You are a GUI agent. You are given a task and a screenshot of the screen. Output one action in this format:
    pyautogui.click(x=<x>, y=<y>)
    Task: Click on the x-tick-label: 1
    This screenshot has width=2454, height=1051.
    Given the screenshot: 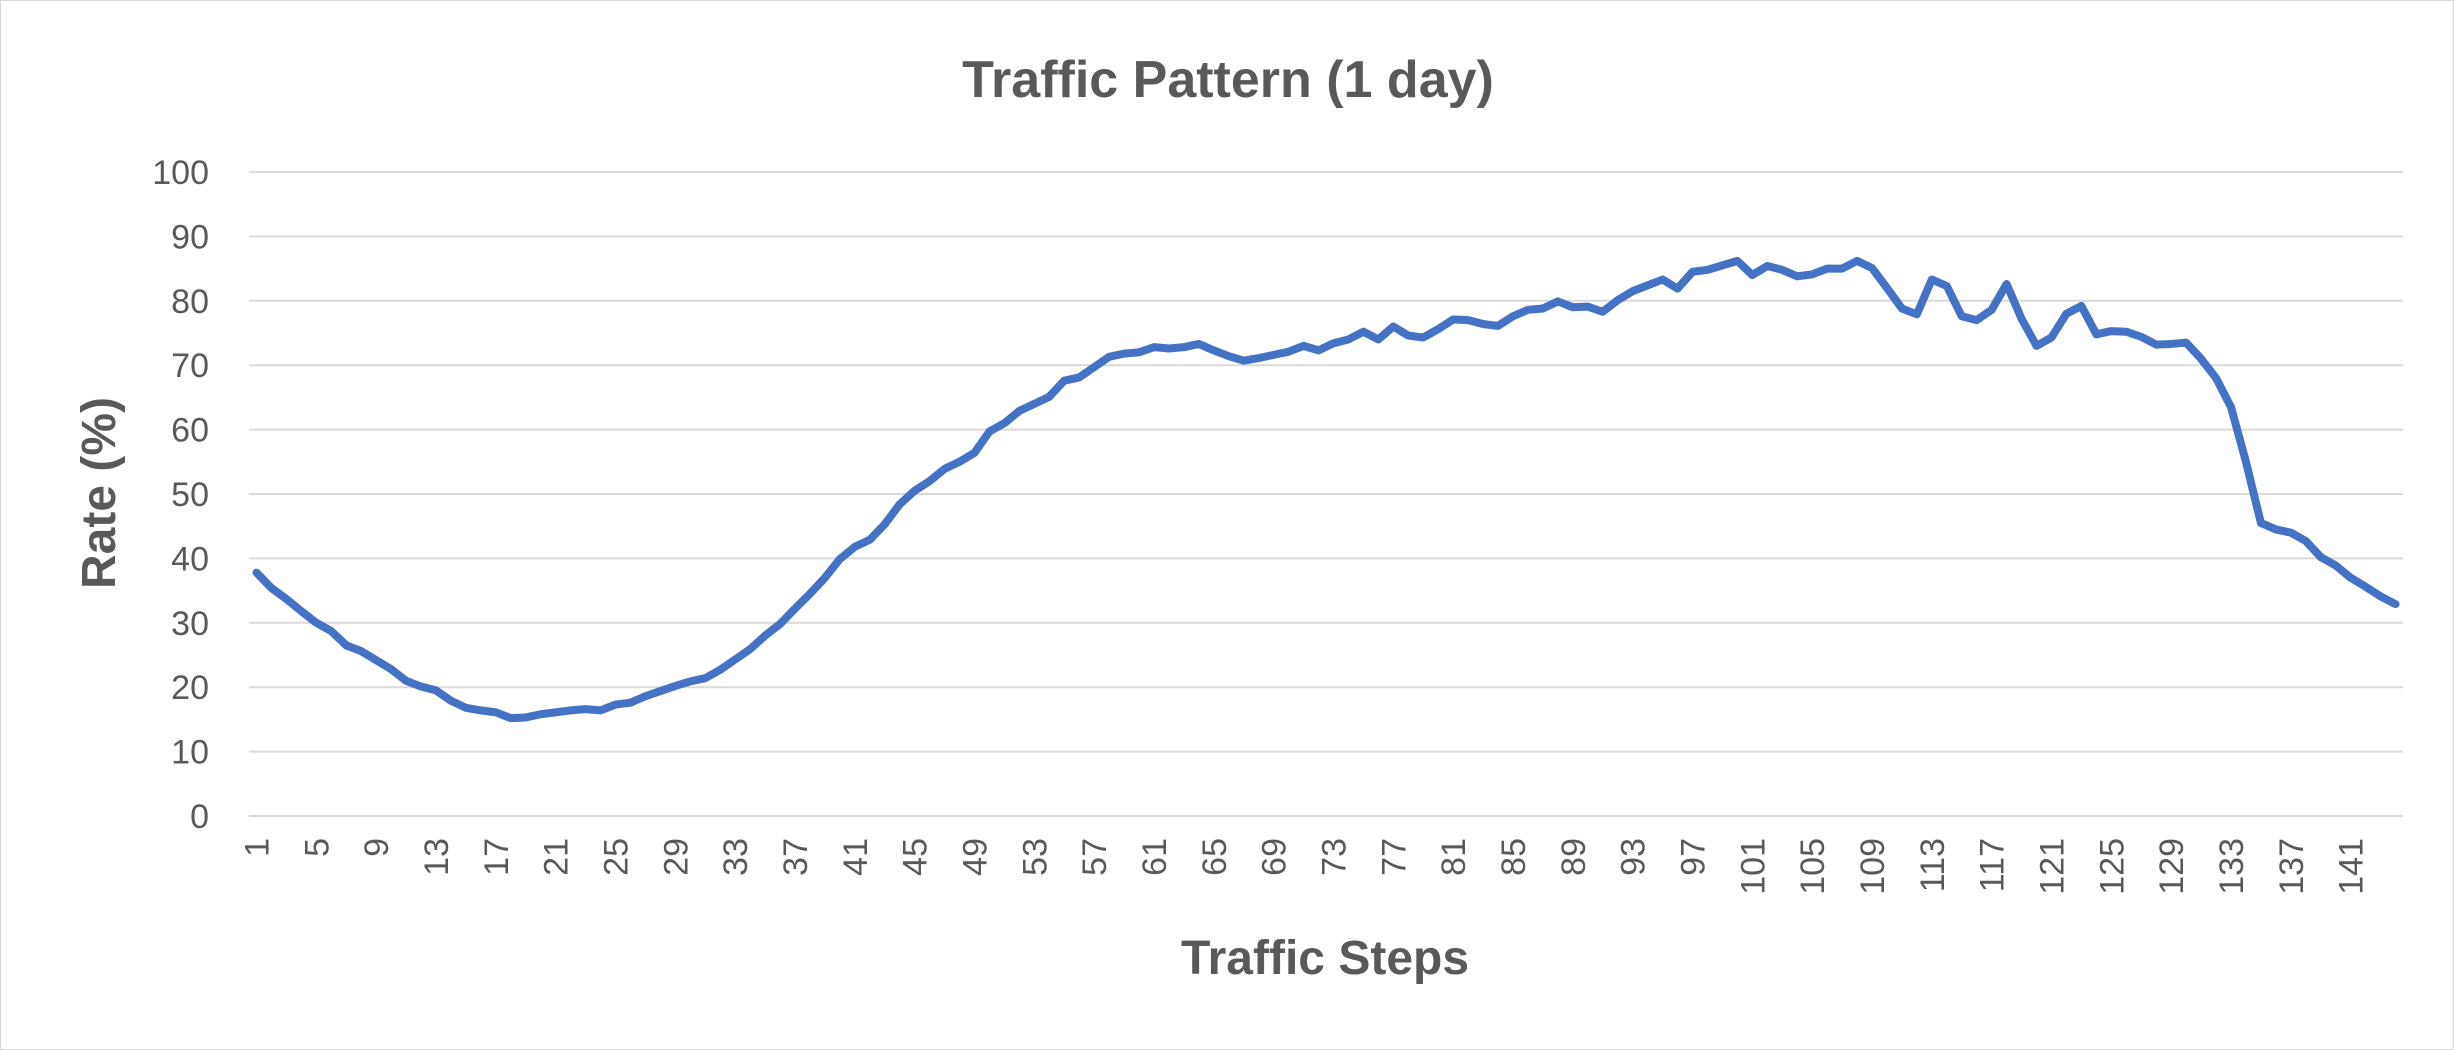 What is the action you would take?
    pyautogui.click(x=257, y=847)
    